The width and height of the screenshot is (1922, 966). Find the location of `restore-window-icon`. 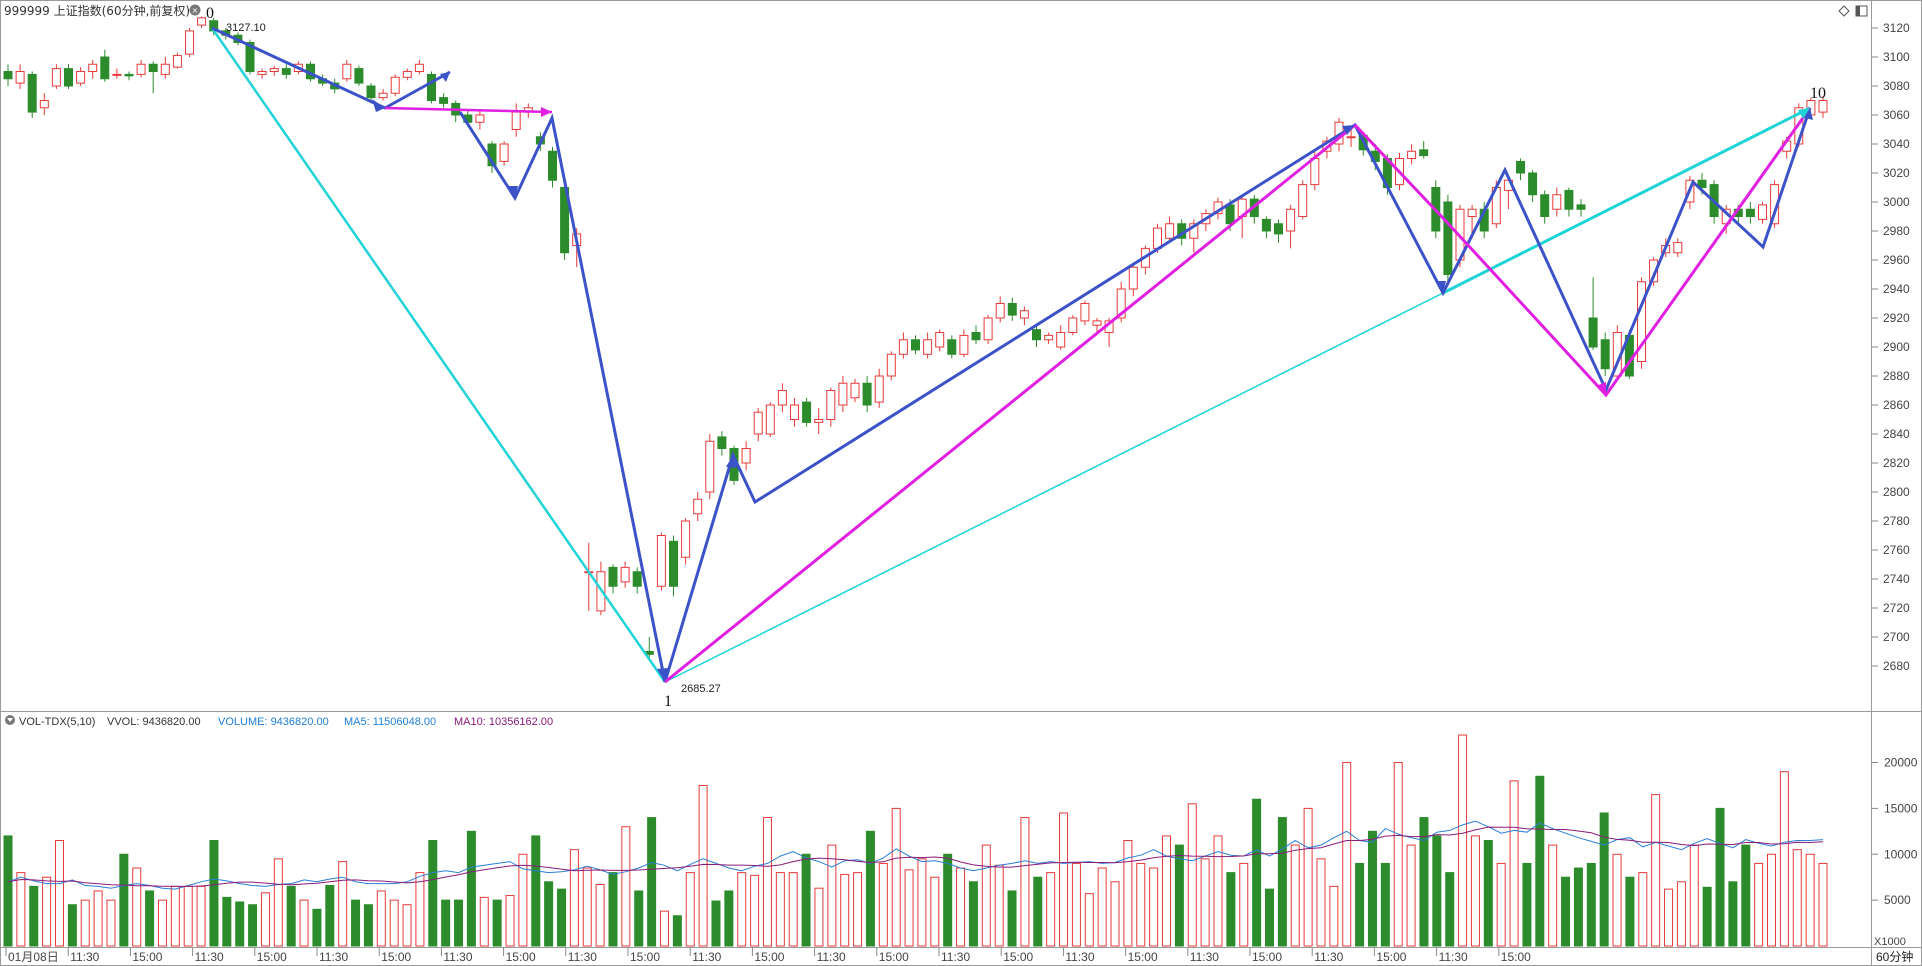

restore-window-icon is located at coordinates (1861, 11).